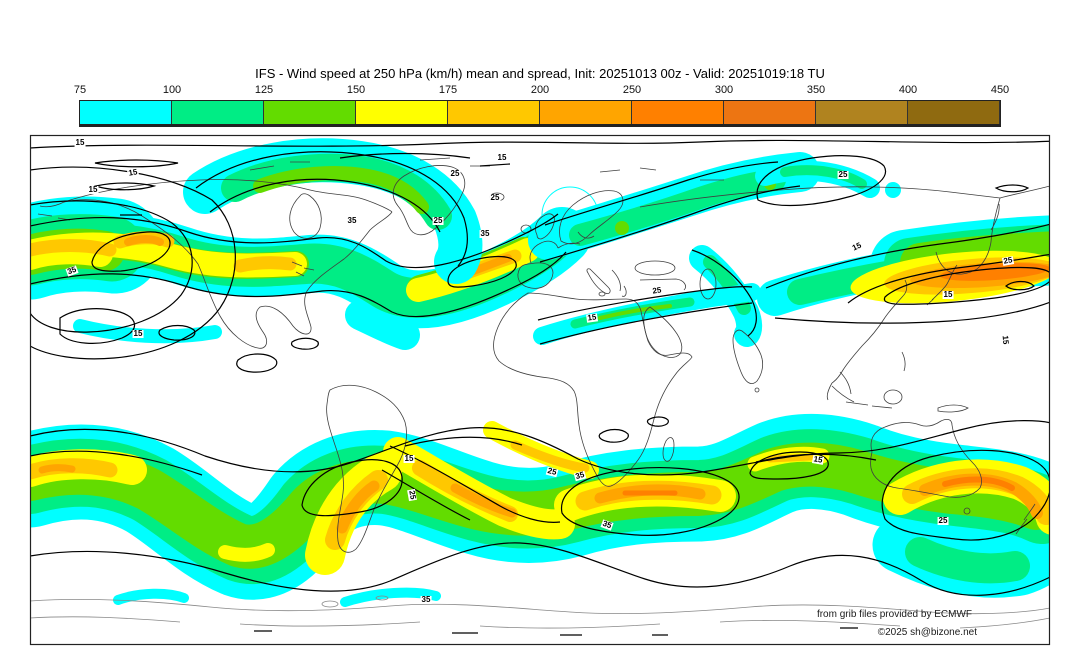 The image size is (1080, 658). I want to click on colorbar-tick-400: 400, so click(908, 90).